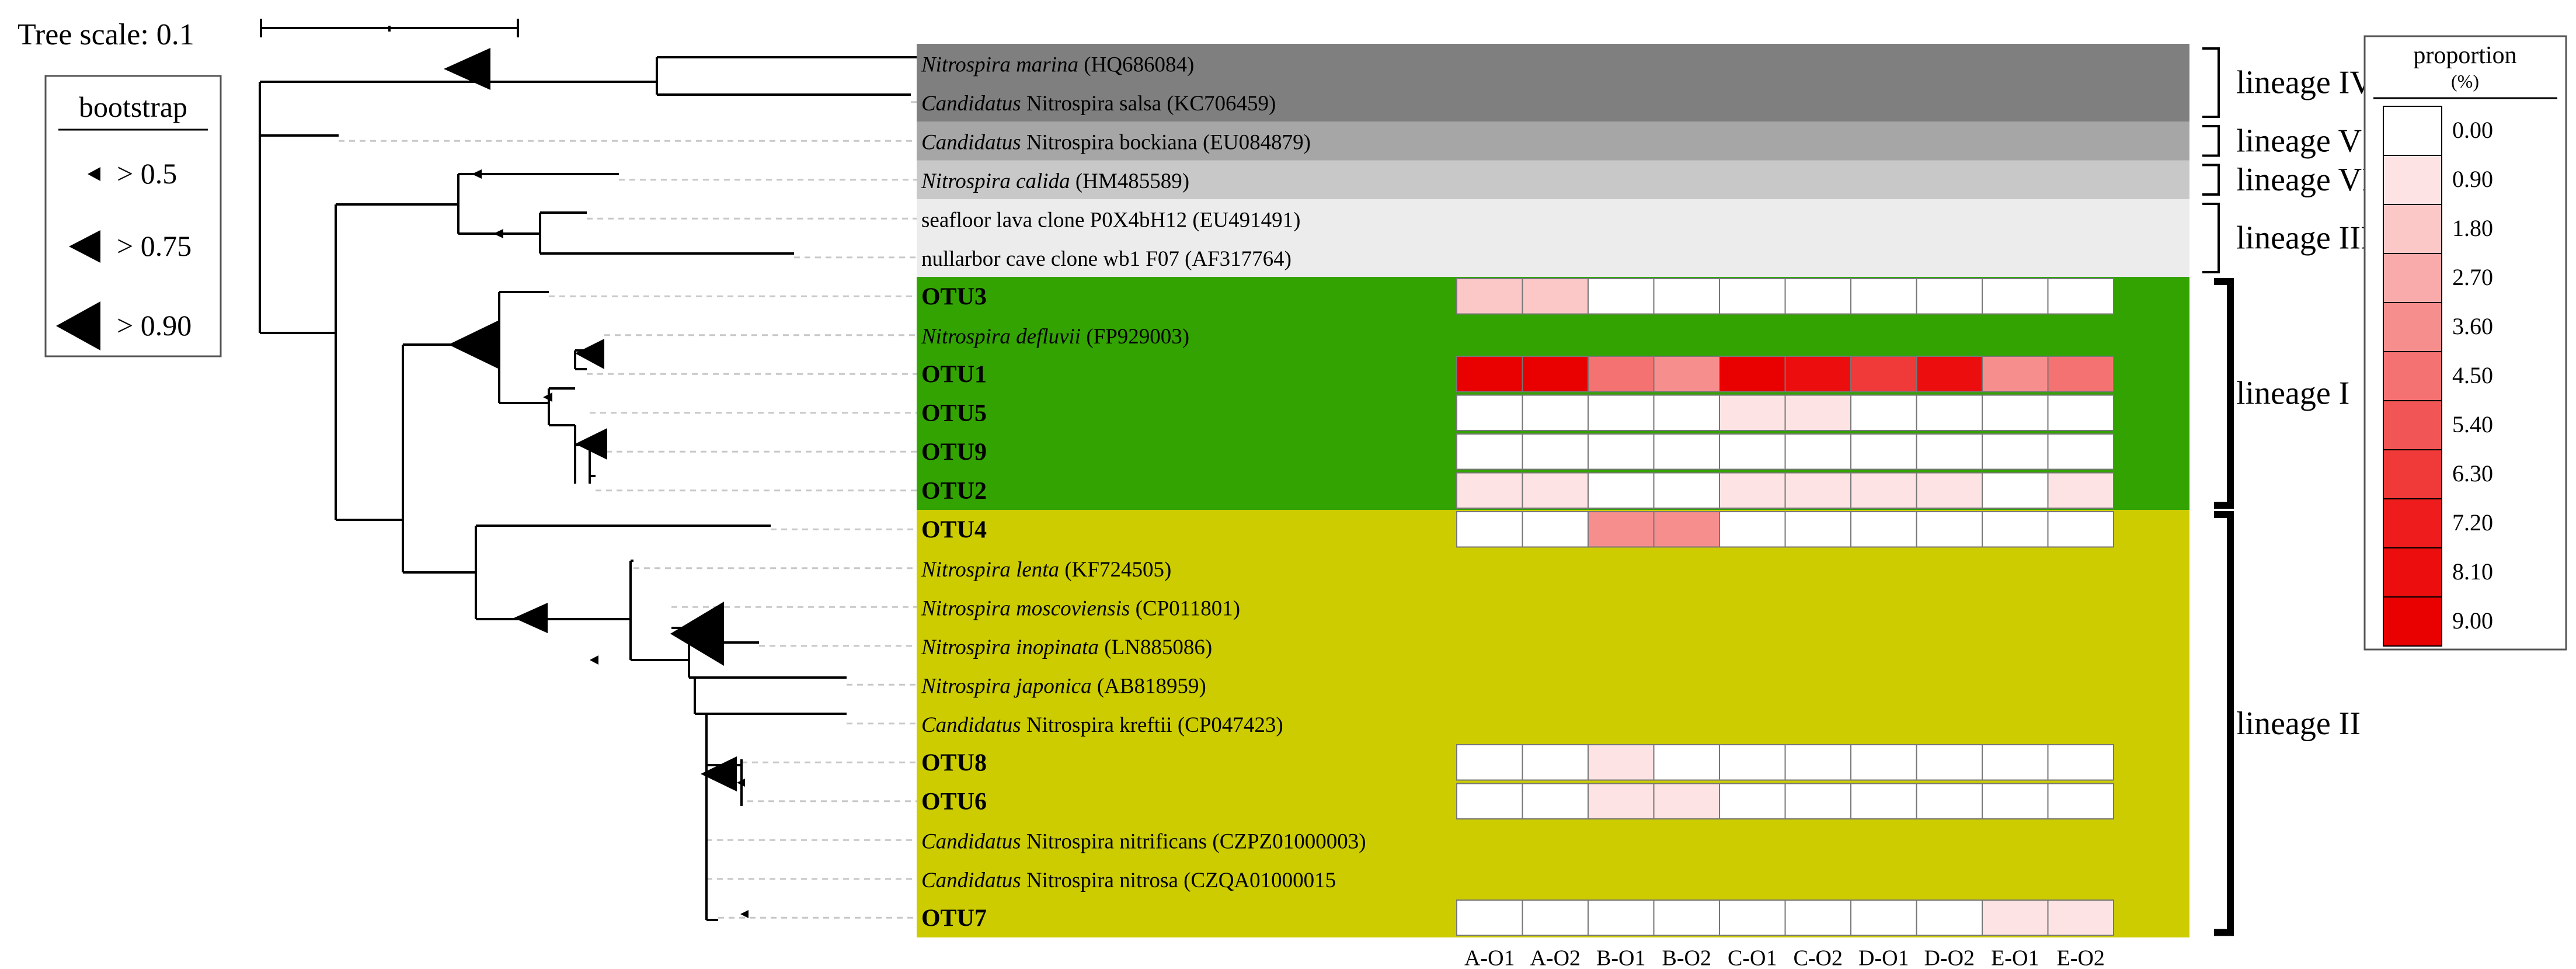  Describe the element at coordinates (2472, 424) in the screenshot. I see `proportion-legend-label: 5.40` at that location.